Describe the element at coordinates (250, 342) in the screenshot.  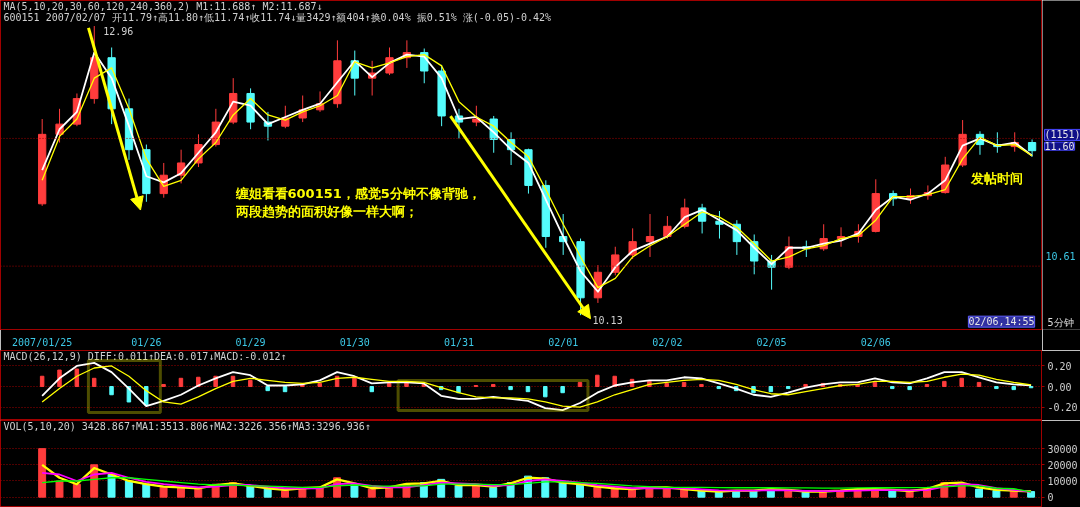
I see `x-tick-label: 01/29` at that location.